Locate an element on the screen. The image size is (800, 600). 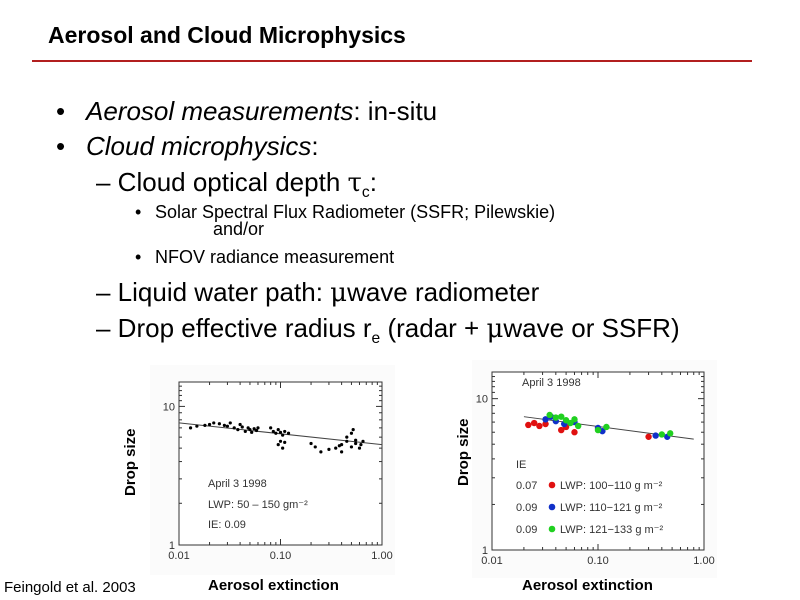
sub-optical-depth-colon: : is located at coordinates (373, 182).